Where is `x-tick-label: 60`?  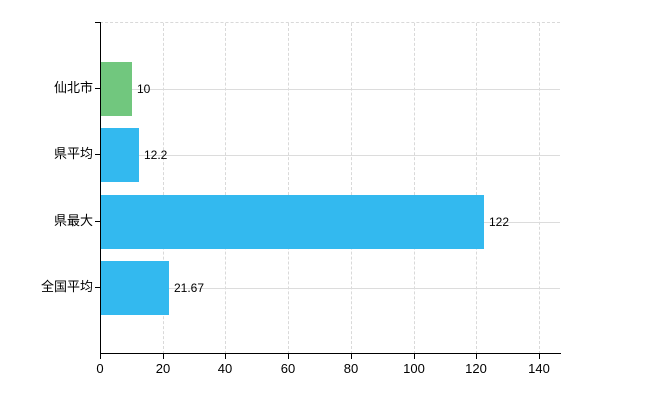 x-tick-label: 60 is located at coordinates (288, 368).